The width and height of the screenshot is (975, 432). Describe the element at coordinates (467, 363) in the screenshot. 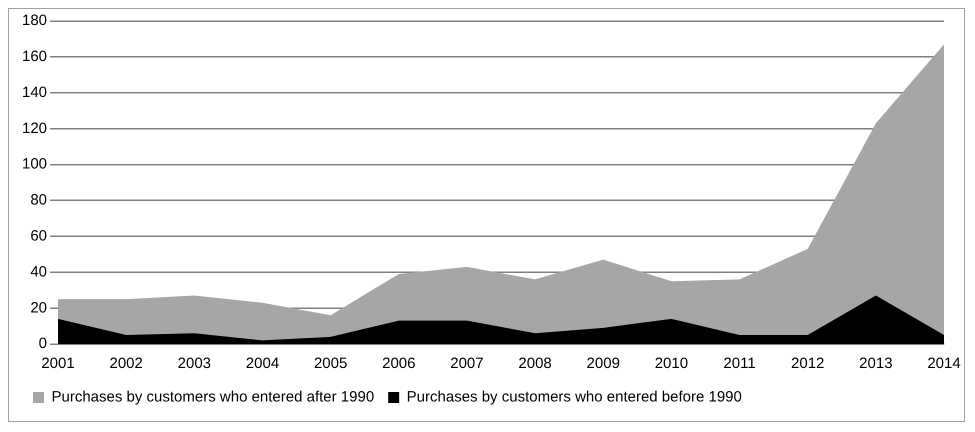

I see `x-tick-label: 2007` at that location.